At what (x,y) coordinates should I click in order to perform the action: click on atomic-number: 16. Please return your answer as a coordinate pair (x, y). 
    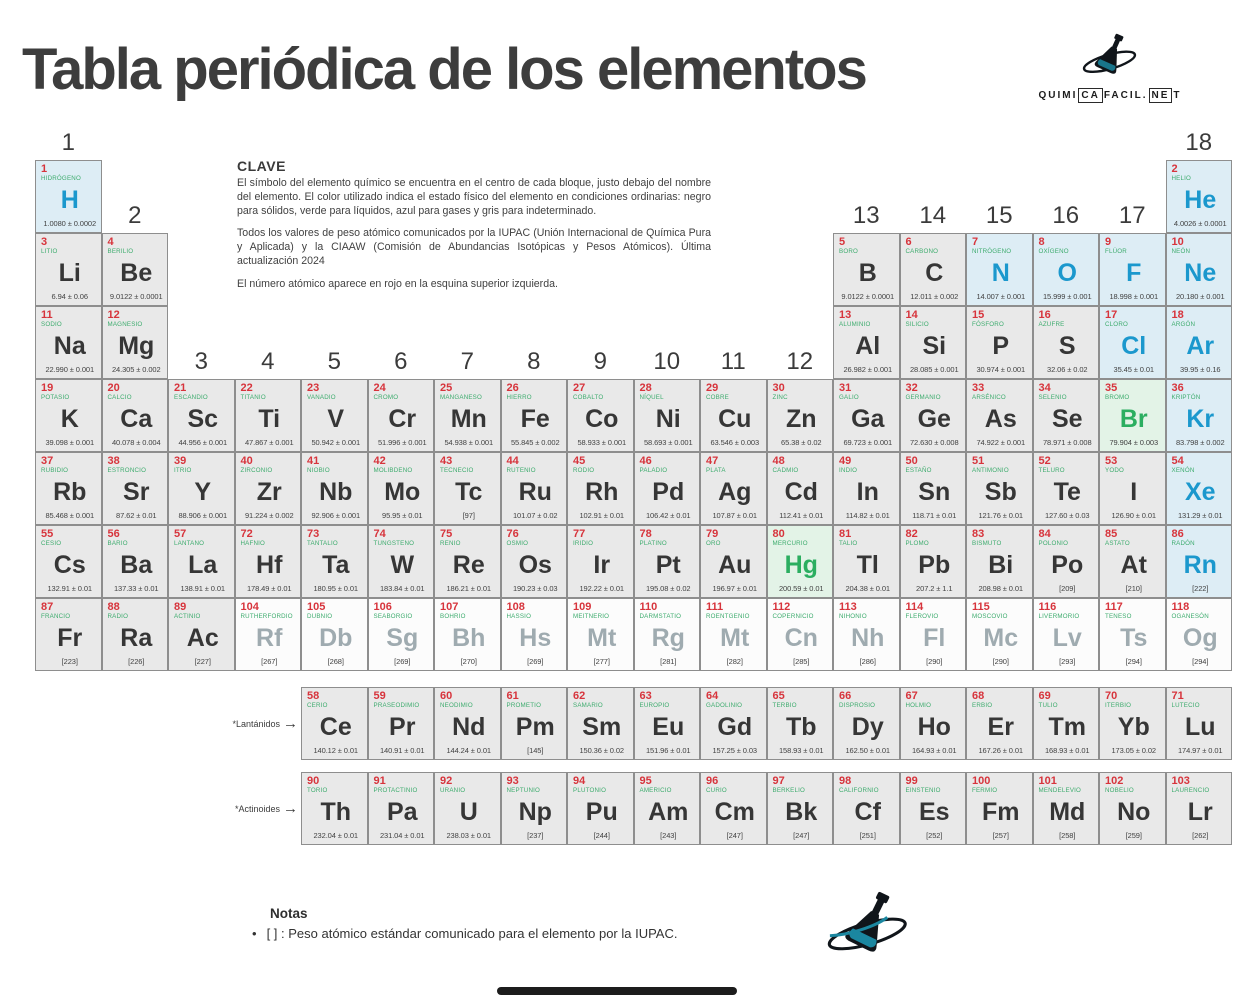
    Looking at the image, I should click on (1044, 315).